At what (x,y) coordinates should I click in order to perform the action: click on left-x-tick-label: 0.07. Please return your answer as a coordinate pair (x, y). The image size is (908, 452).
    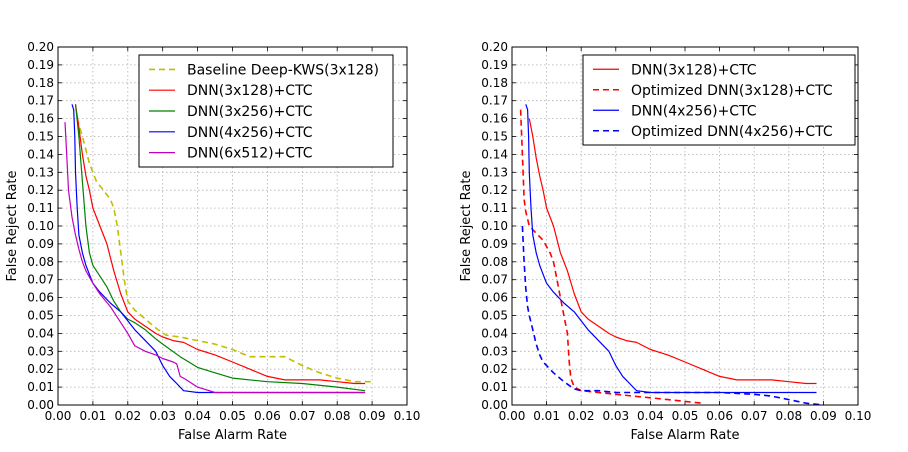
    Looking at the image, I should click on (302, 416).